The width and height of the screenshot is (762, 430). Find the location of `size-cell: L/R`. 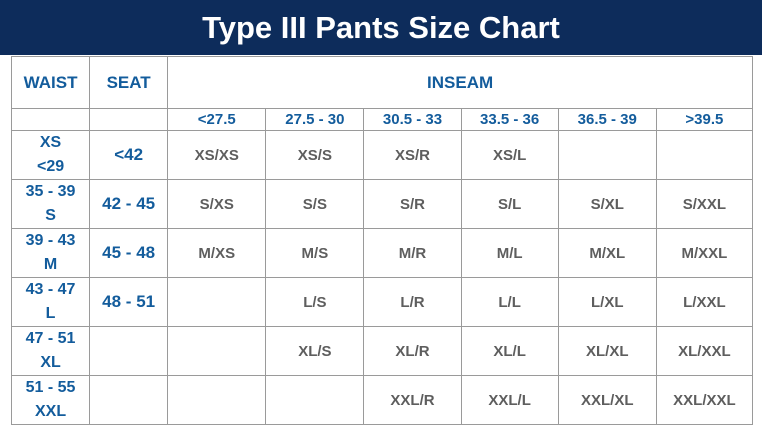

size-cell: L/R is located at coordinates (412, 302).